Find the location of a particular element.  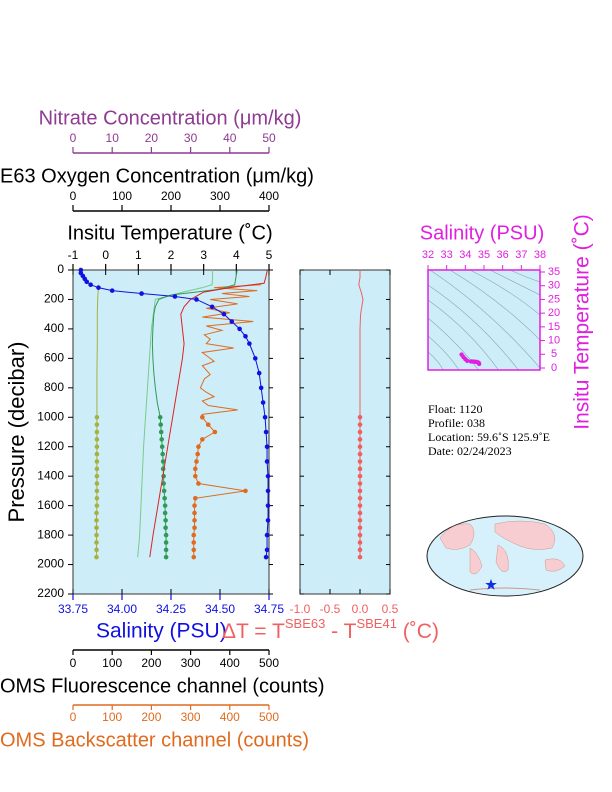

y-tick-label: 1600 is located at coordinates (50, 505).